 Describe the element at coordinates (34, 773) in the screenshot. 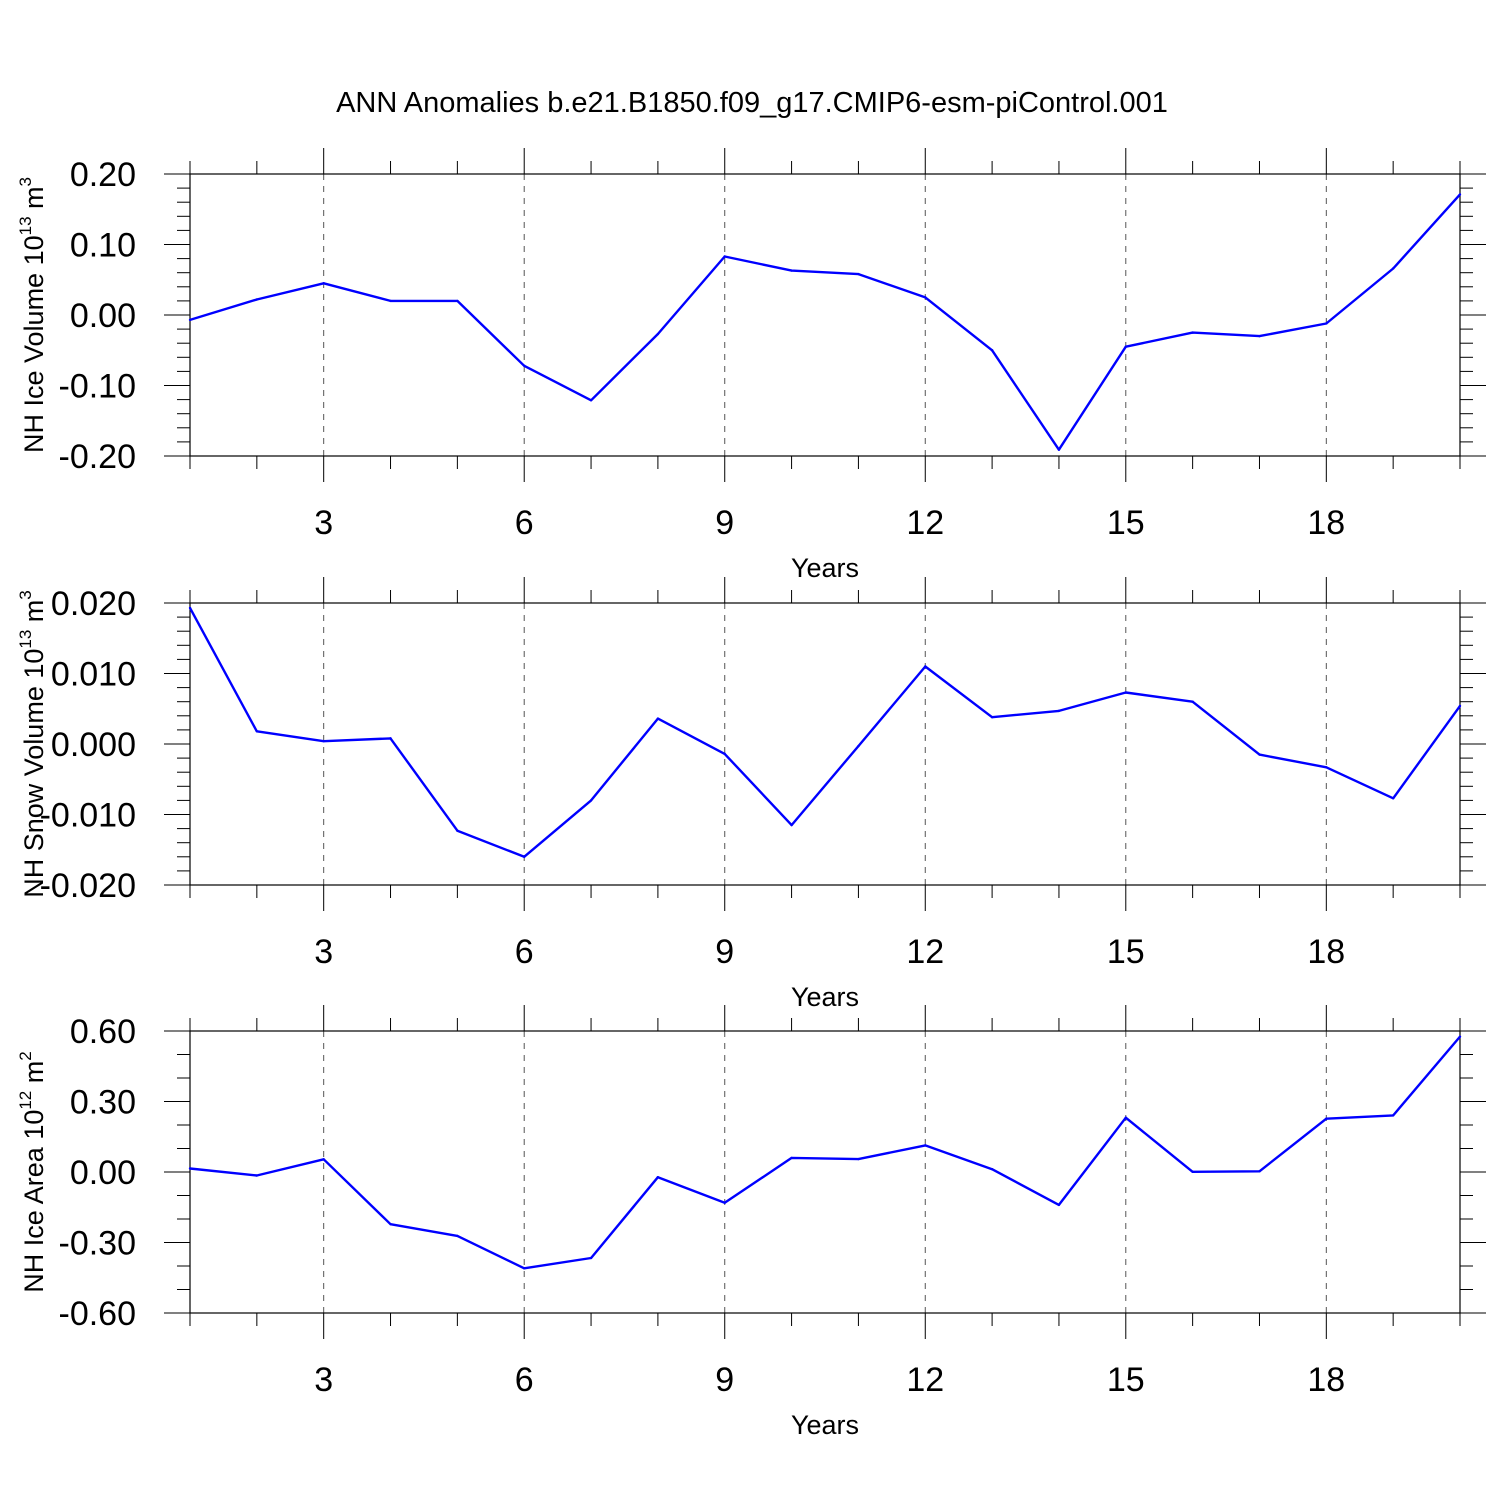

I see `y-axis-label-part: NH Snow Volume 10` at that location.